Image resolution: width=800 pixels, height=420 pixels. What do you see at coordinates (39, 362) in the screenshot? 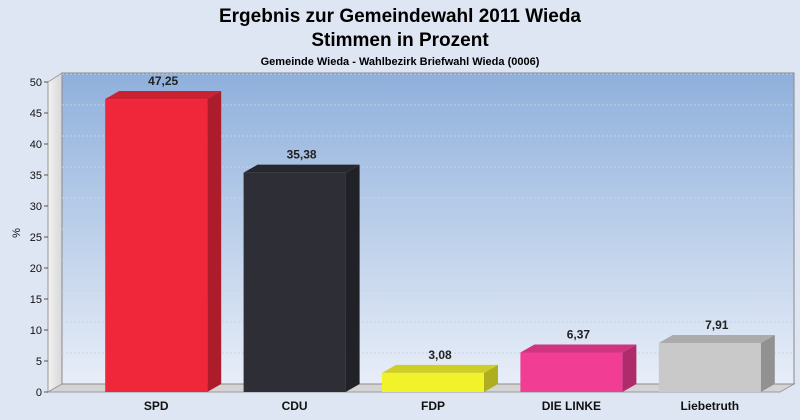
I see `y-tick-label: 5` at bounding box center [39, 362].